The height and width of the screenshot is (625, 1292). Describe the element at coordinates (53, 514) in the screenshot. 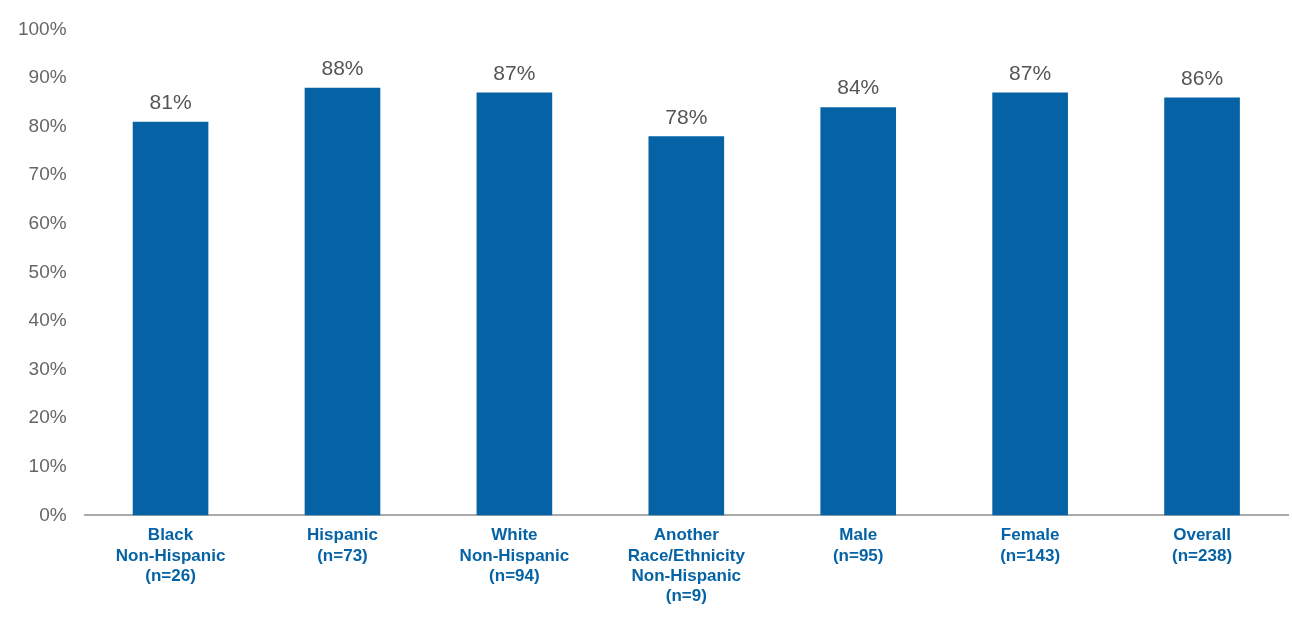

I see `y-tick-label: 0%` at that location.